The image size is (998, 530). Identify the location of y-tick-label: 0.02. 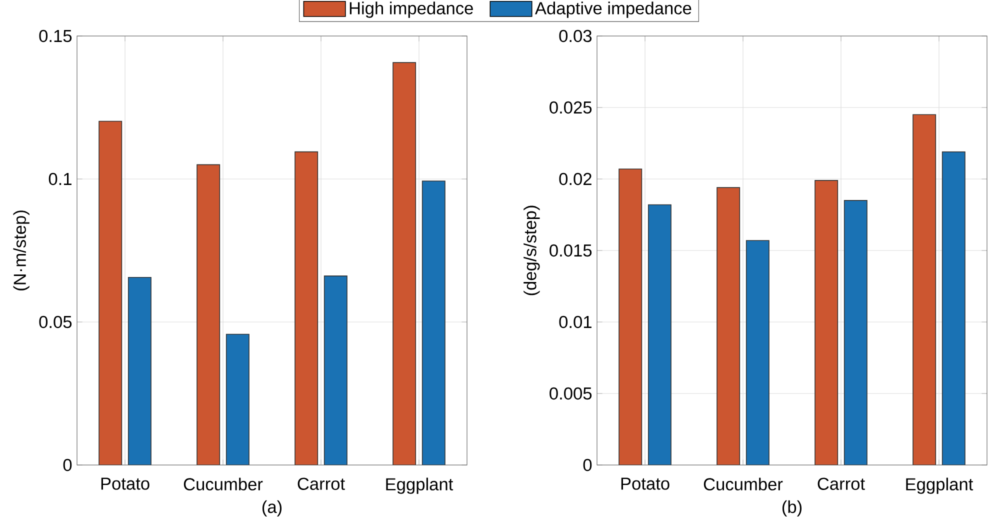
(575, 179).